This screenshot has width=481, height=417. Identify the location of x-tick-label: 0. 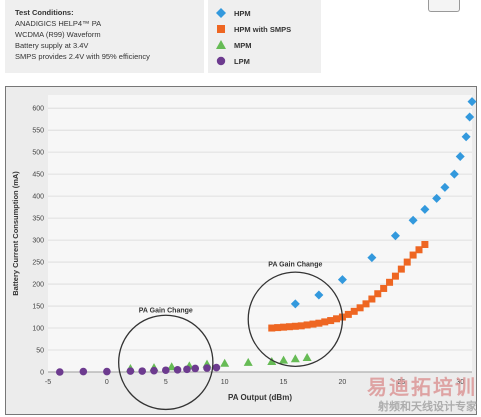
(107, 382).